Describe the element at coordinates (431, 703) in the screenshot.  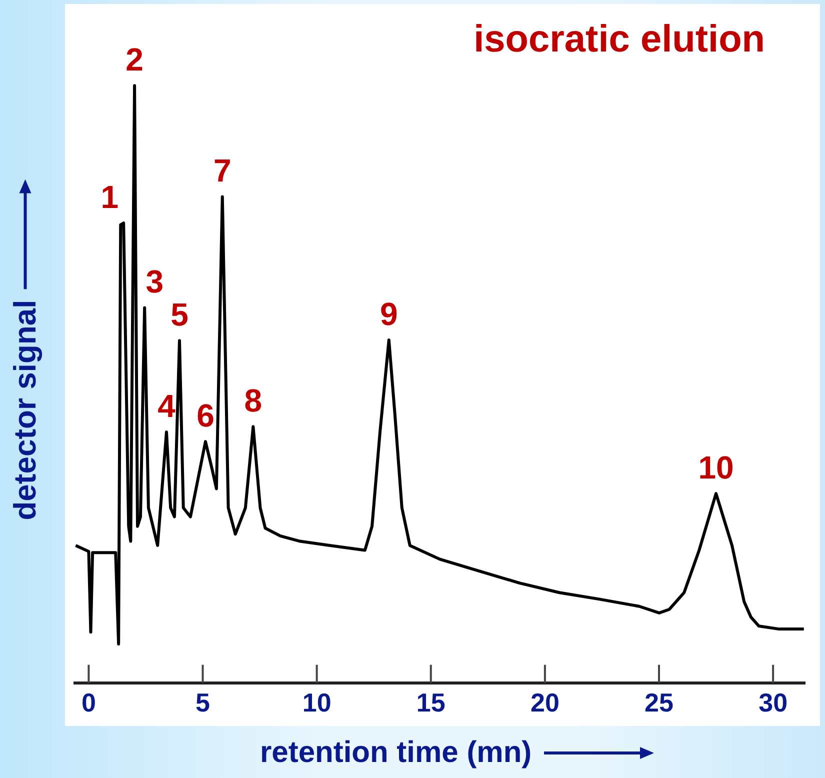
I see `x-tick-label: 15` at that location.